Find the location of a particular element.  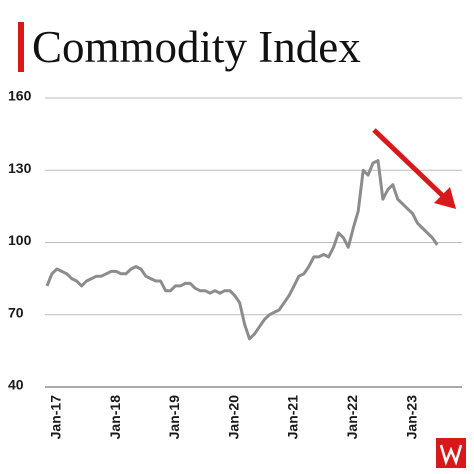

x-tick-label: Jan-19 is located at coordinates (174, 417).